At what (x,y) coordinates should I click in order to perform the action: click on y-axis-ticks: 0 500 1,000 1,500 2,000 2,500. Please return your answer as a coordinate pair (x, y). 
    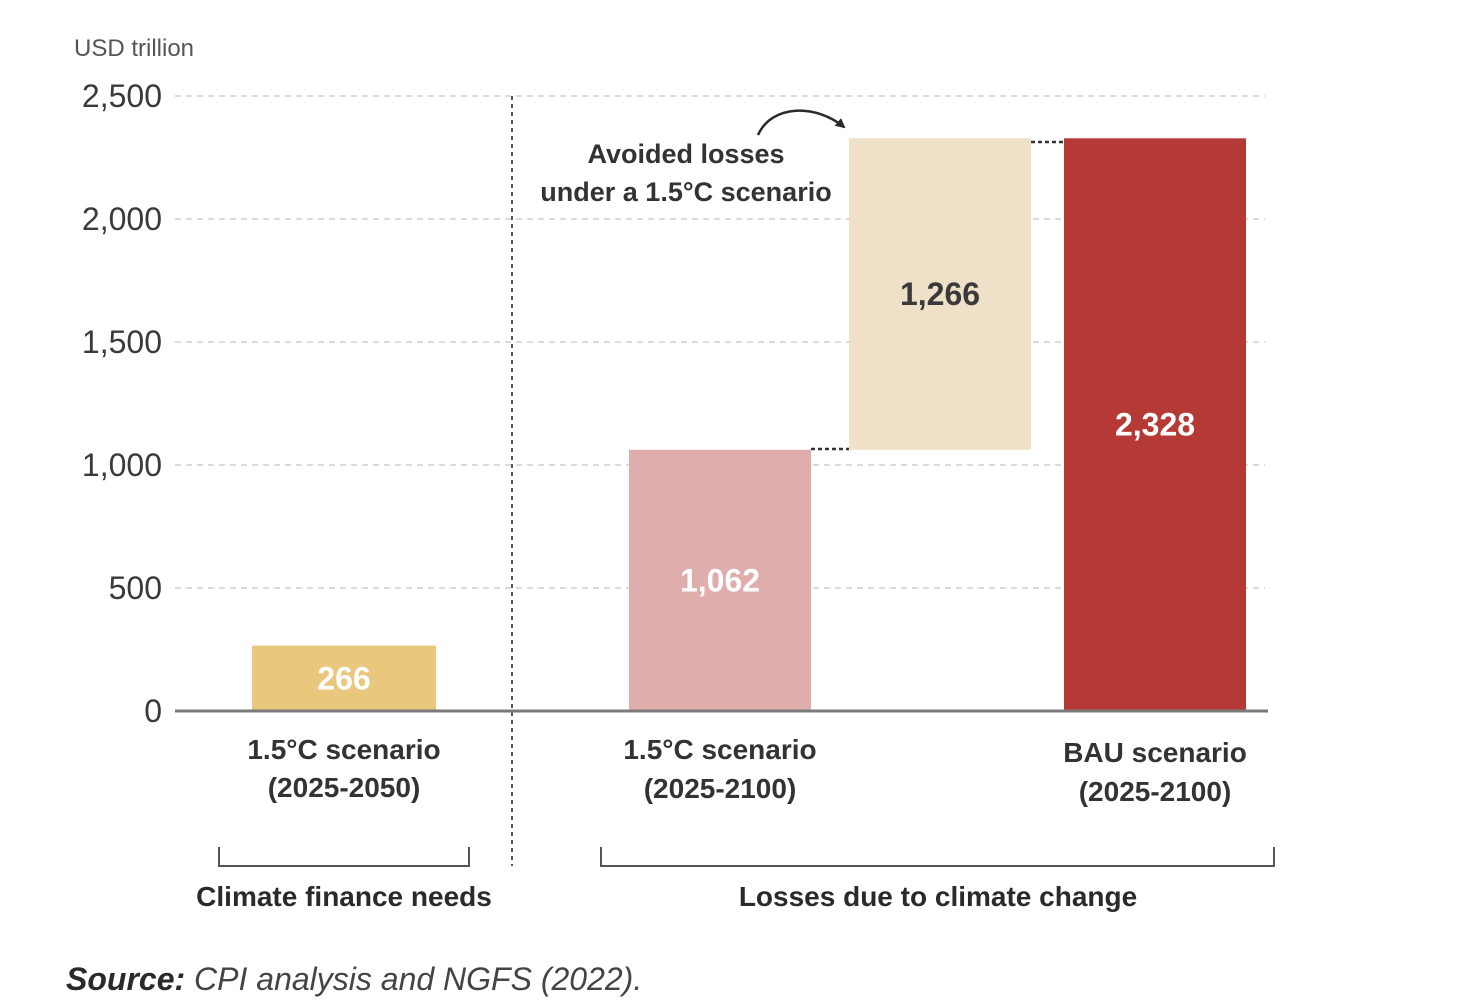
    Looking at the image, I should click on (122, 403).